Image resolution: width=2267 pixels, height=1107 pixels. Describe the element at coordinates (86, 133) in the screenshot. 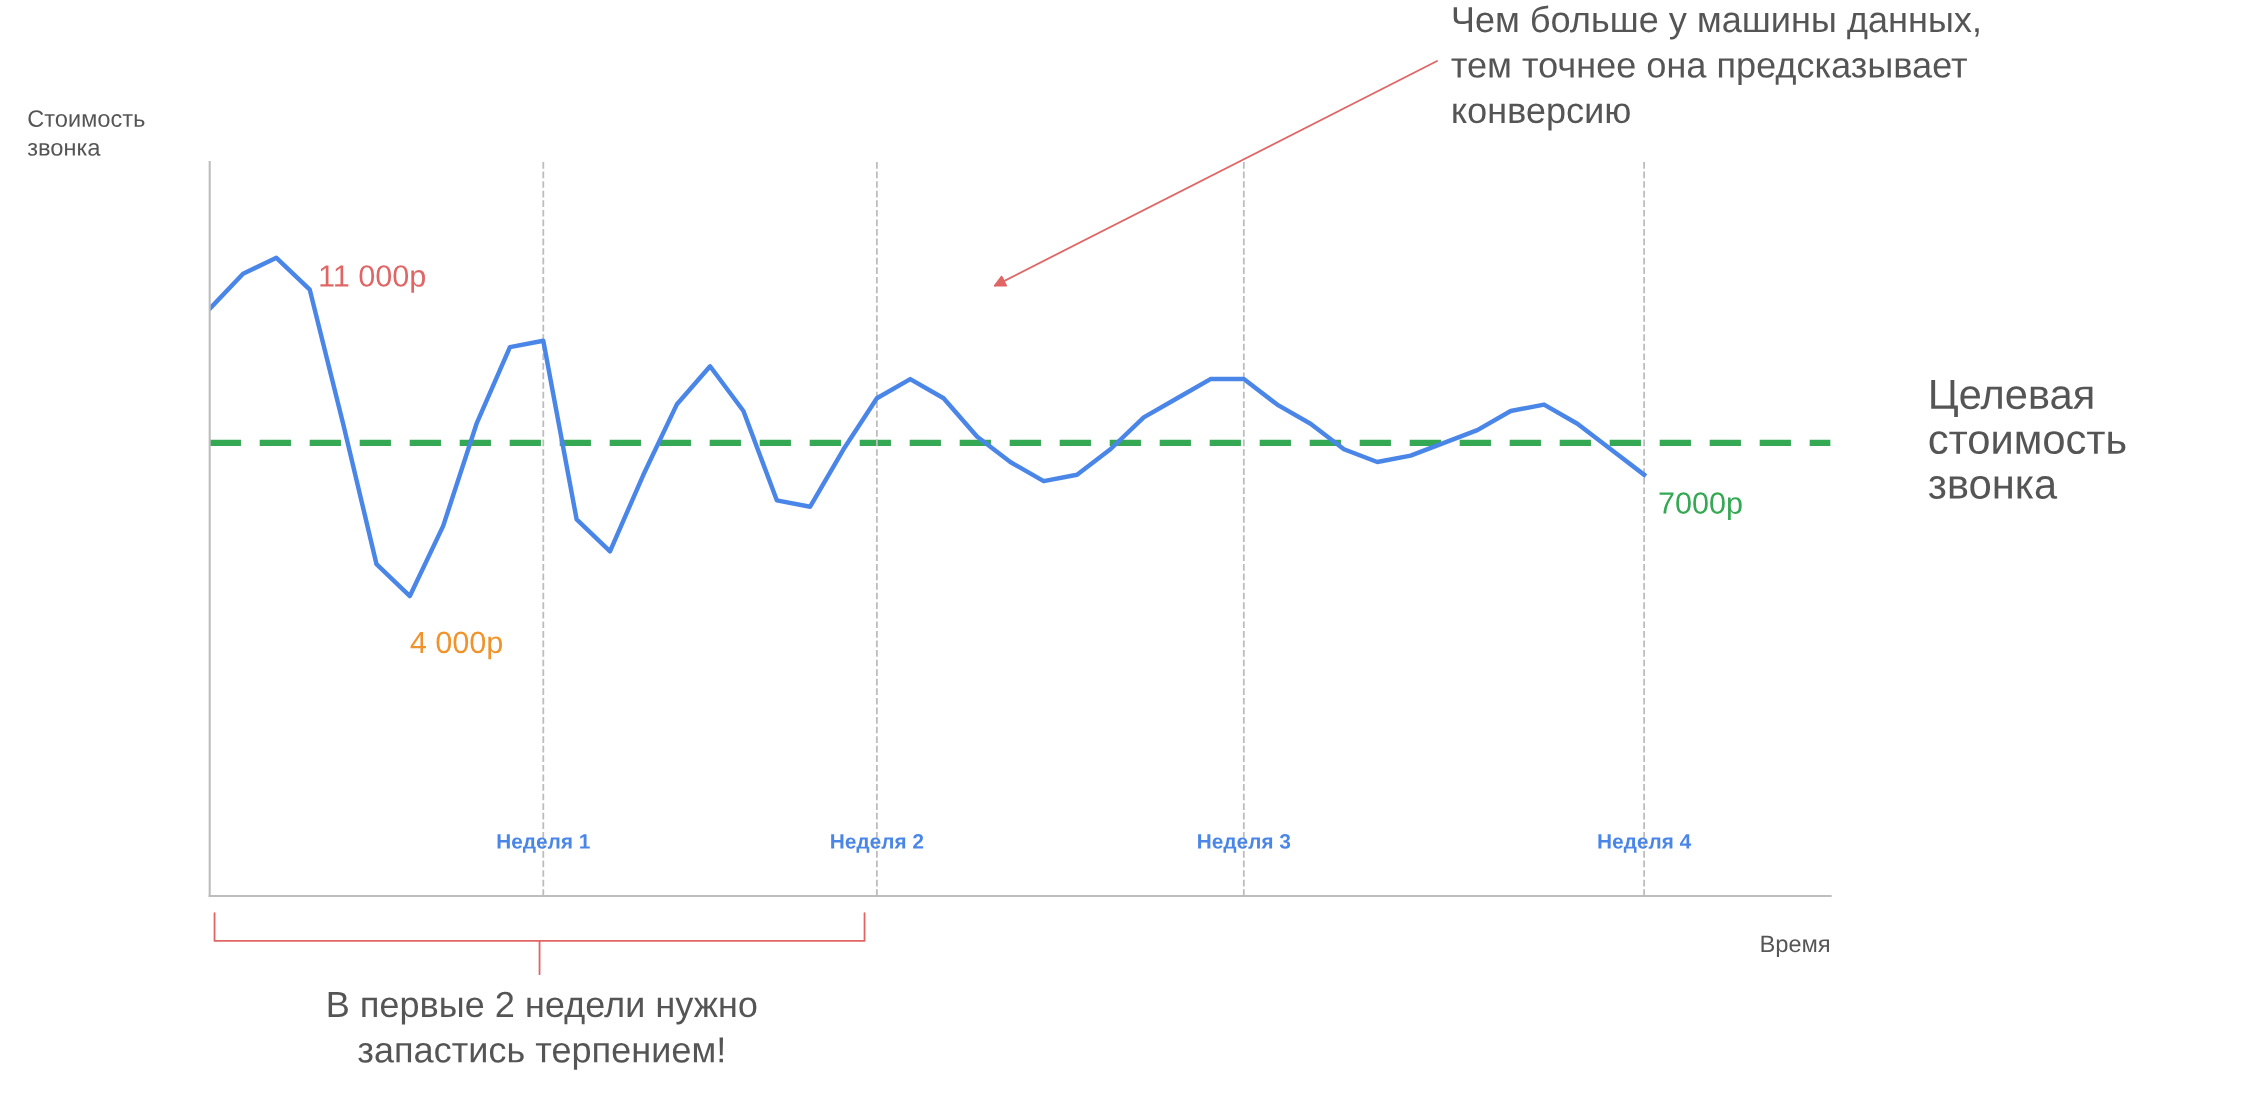

I see `y-axis-title: Стоимость звонка` at that location.